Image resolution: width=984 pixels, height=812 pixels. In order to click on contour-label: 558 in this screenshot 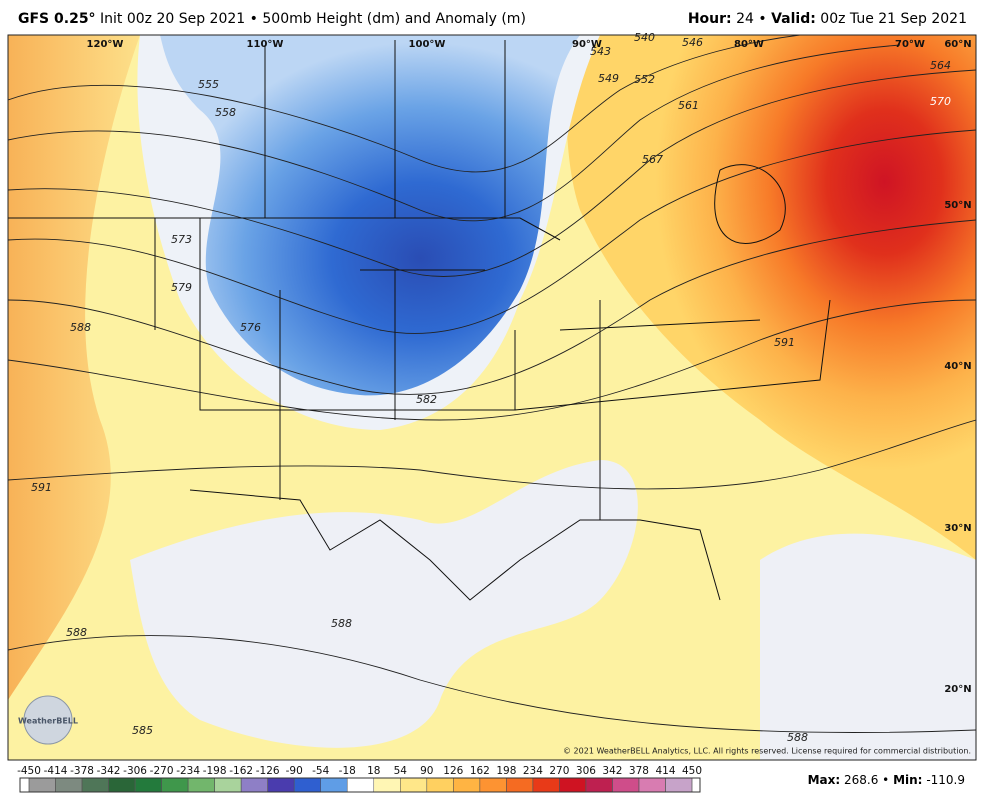, I will do `click(225, 112)`.